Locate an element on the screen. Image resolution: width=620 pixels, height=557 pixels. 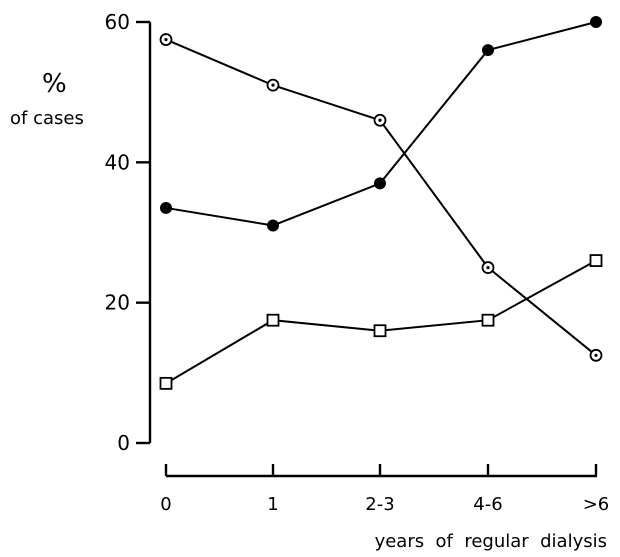
y-axis-label-of-cases: of cases is located at coordinates (47, 118).